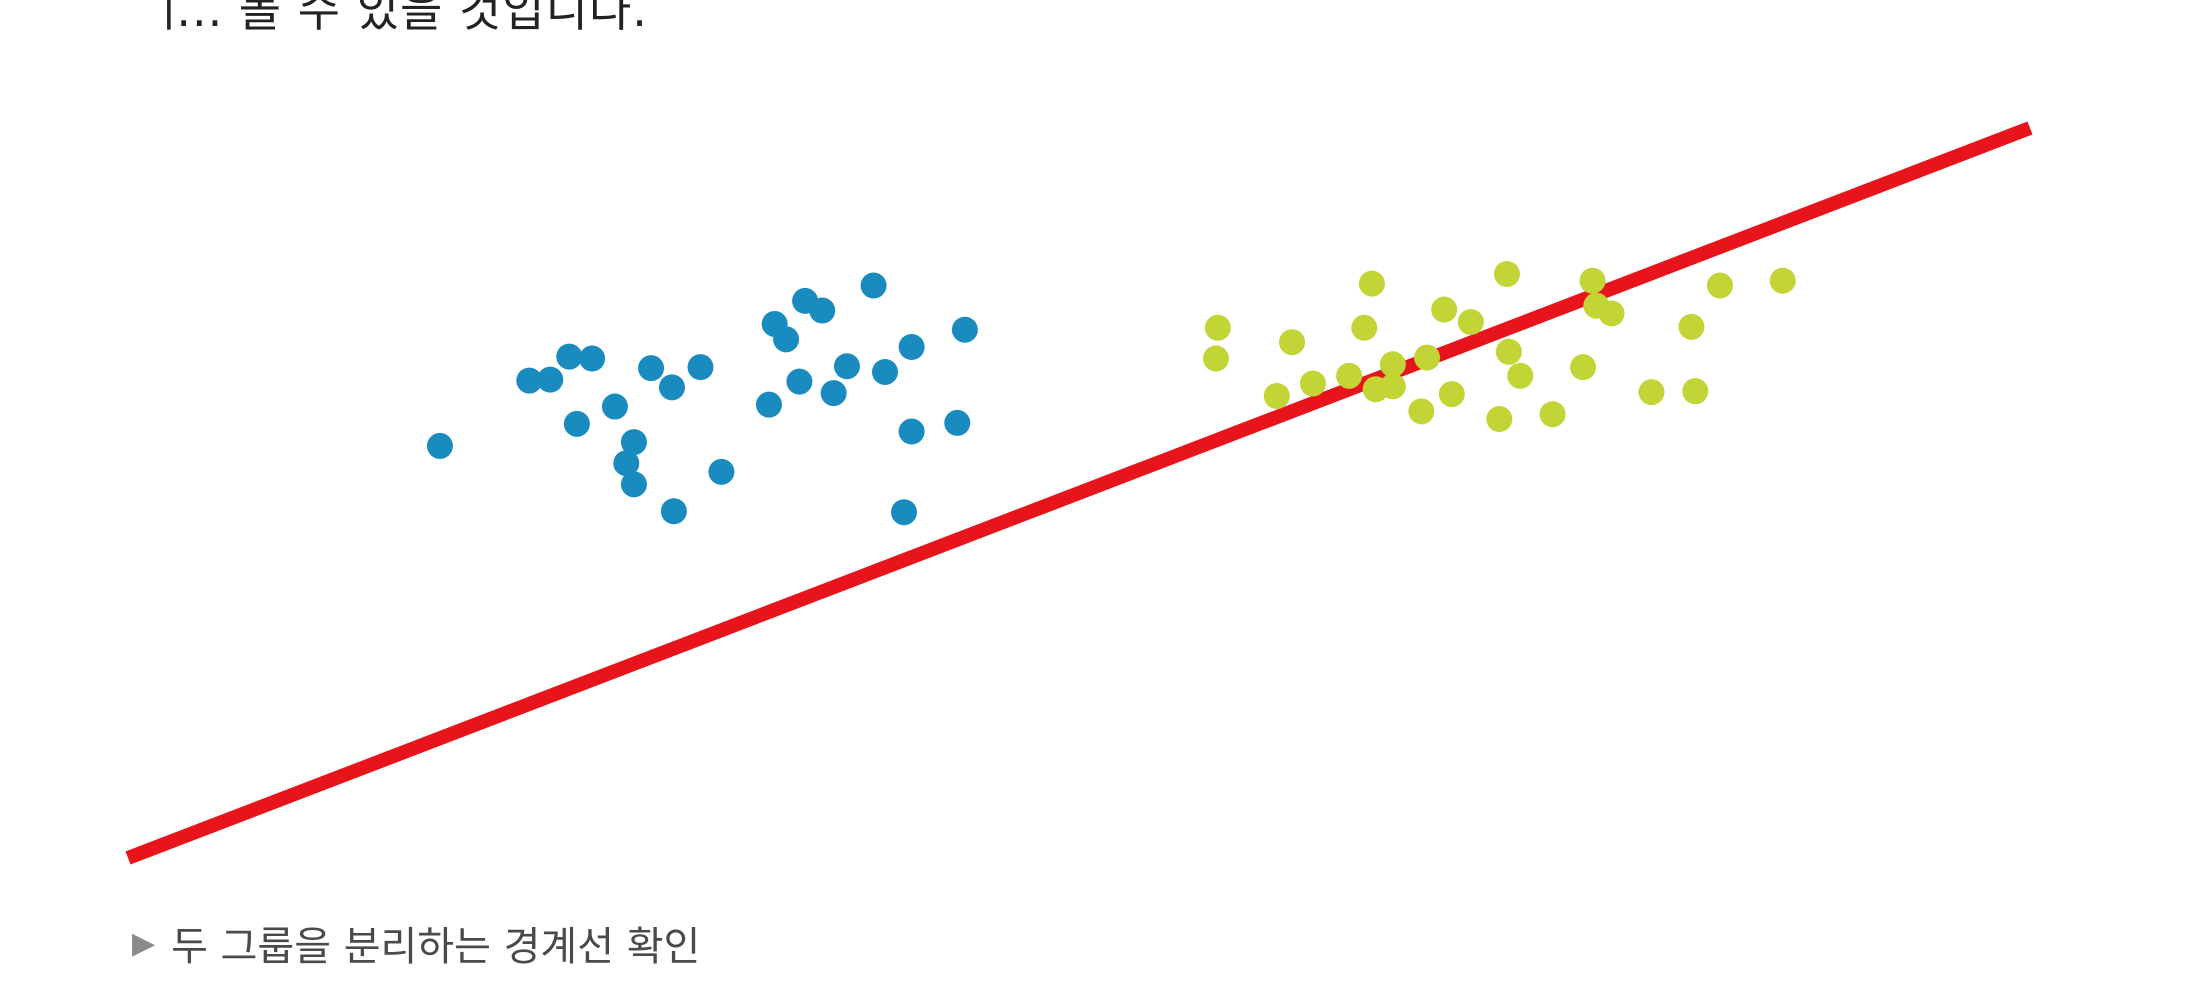 The height and width of the screenshot is (1000, 2204). I want to click on figure-caption: ▶ 두 그룹을 분리하는 경계선 확인, so click(416, 943).